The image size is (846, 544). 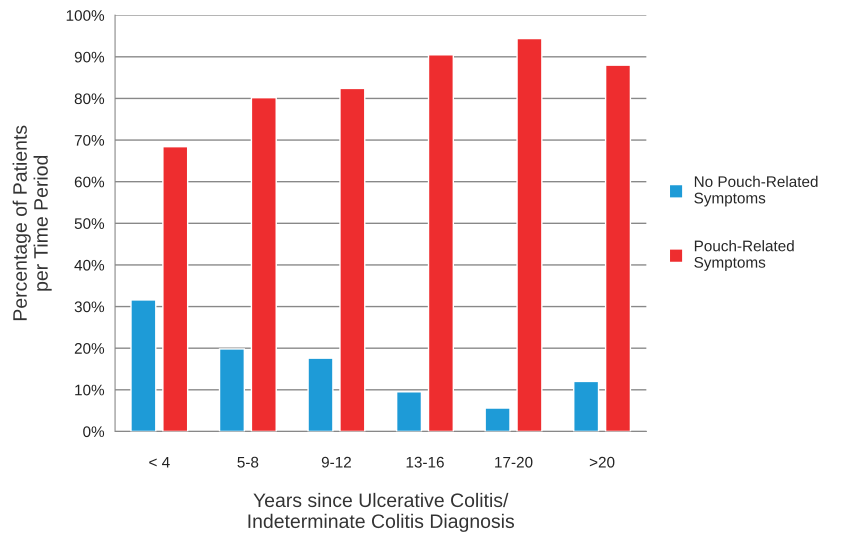 What do you see at coordinates (89, 348) in the screenshot?
I see `y-tick-label: 20%` at bounding box center [89, 348].